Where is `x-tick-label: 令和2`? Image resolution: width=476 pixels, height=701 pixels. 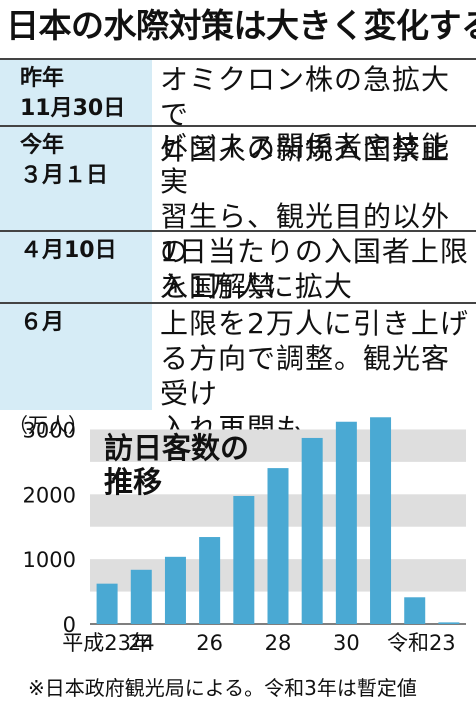
x-tick-label: 令和2 is located at coordinates (414, 643).